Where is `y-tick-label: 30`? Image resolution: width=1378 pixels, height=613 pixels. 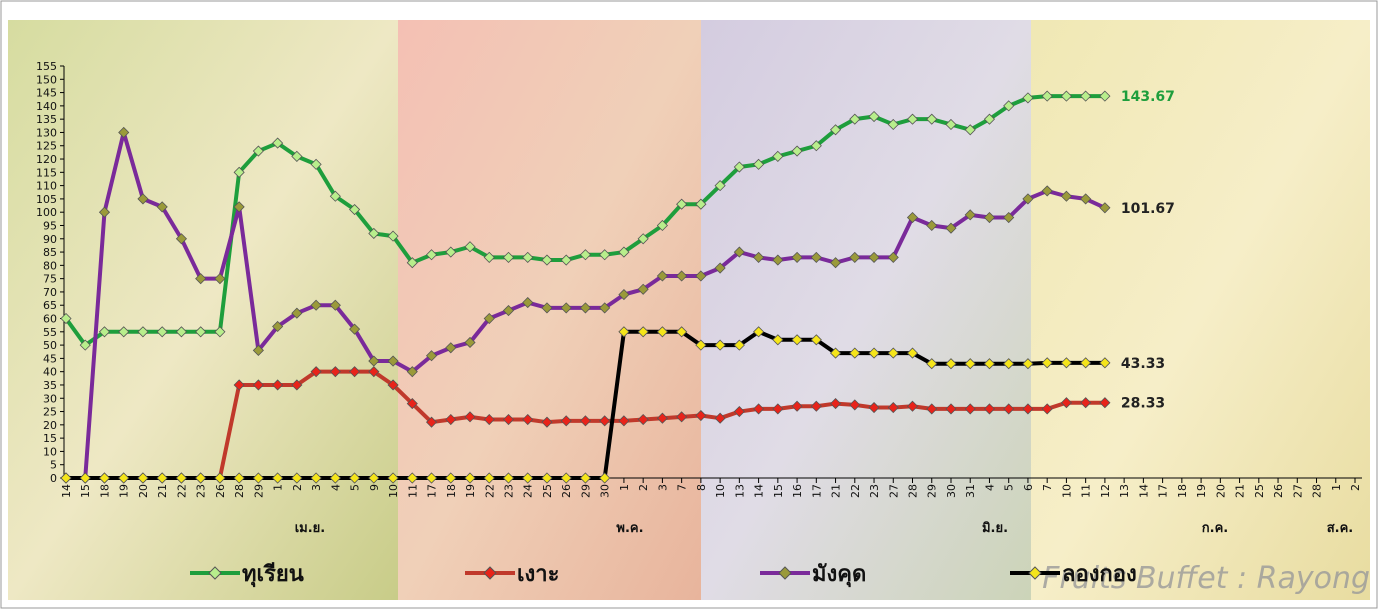
y-tick-label: 30 is located at coordinates (50, 398).